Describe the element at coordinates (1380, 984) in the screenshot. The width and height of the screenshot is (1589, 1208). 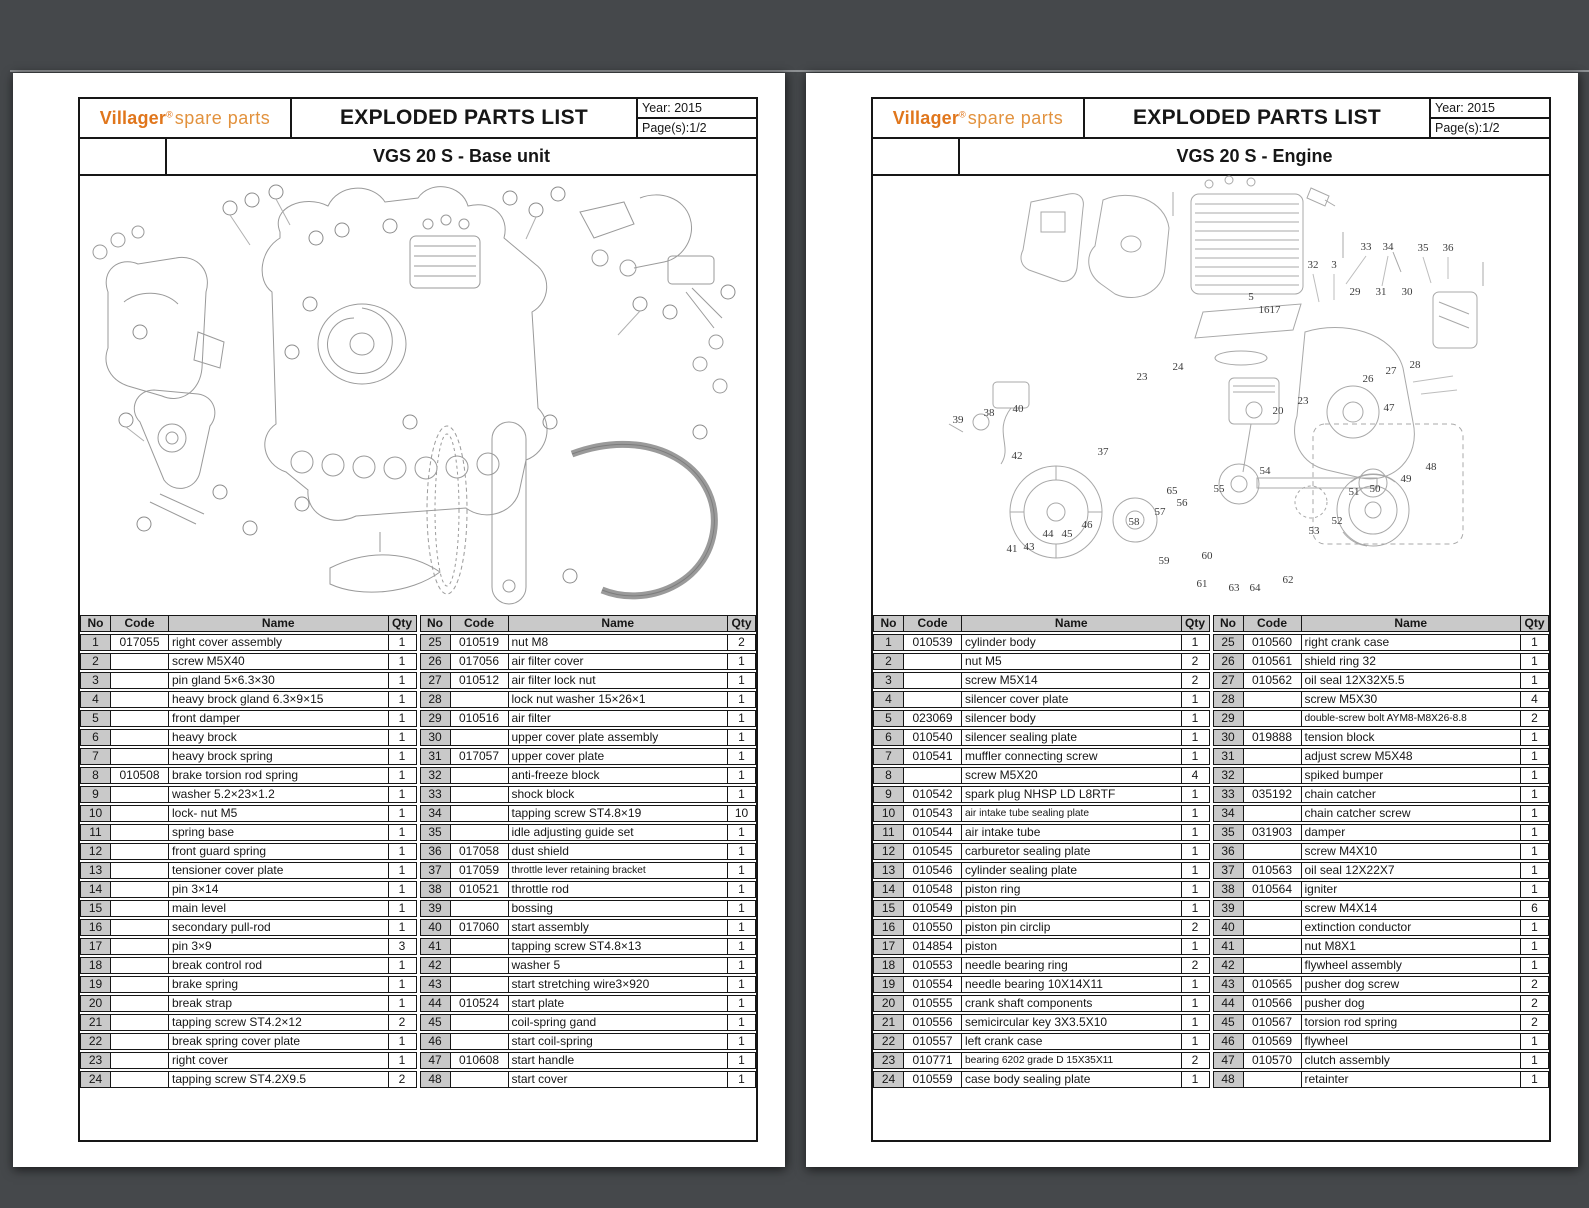
I see `table-row: 43 010565 pusher dog screw 2` at that location.